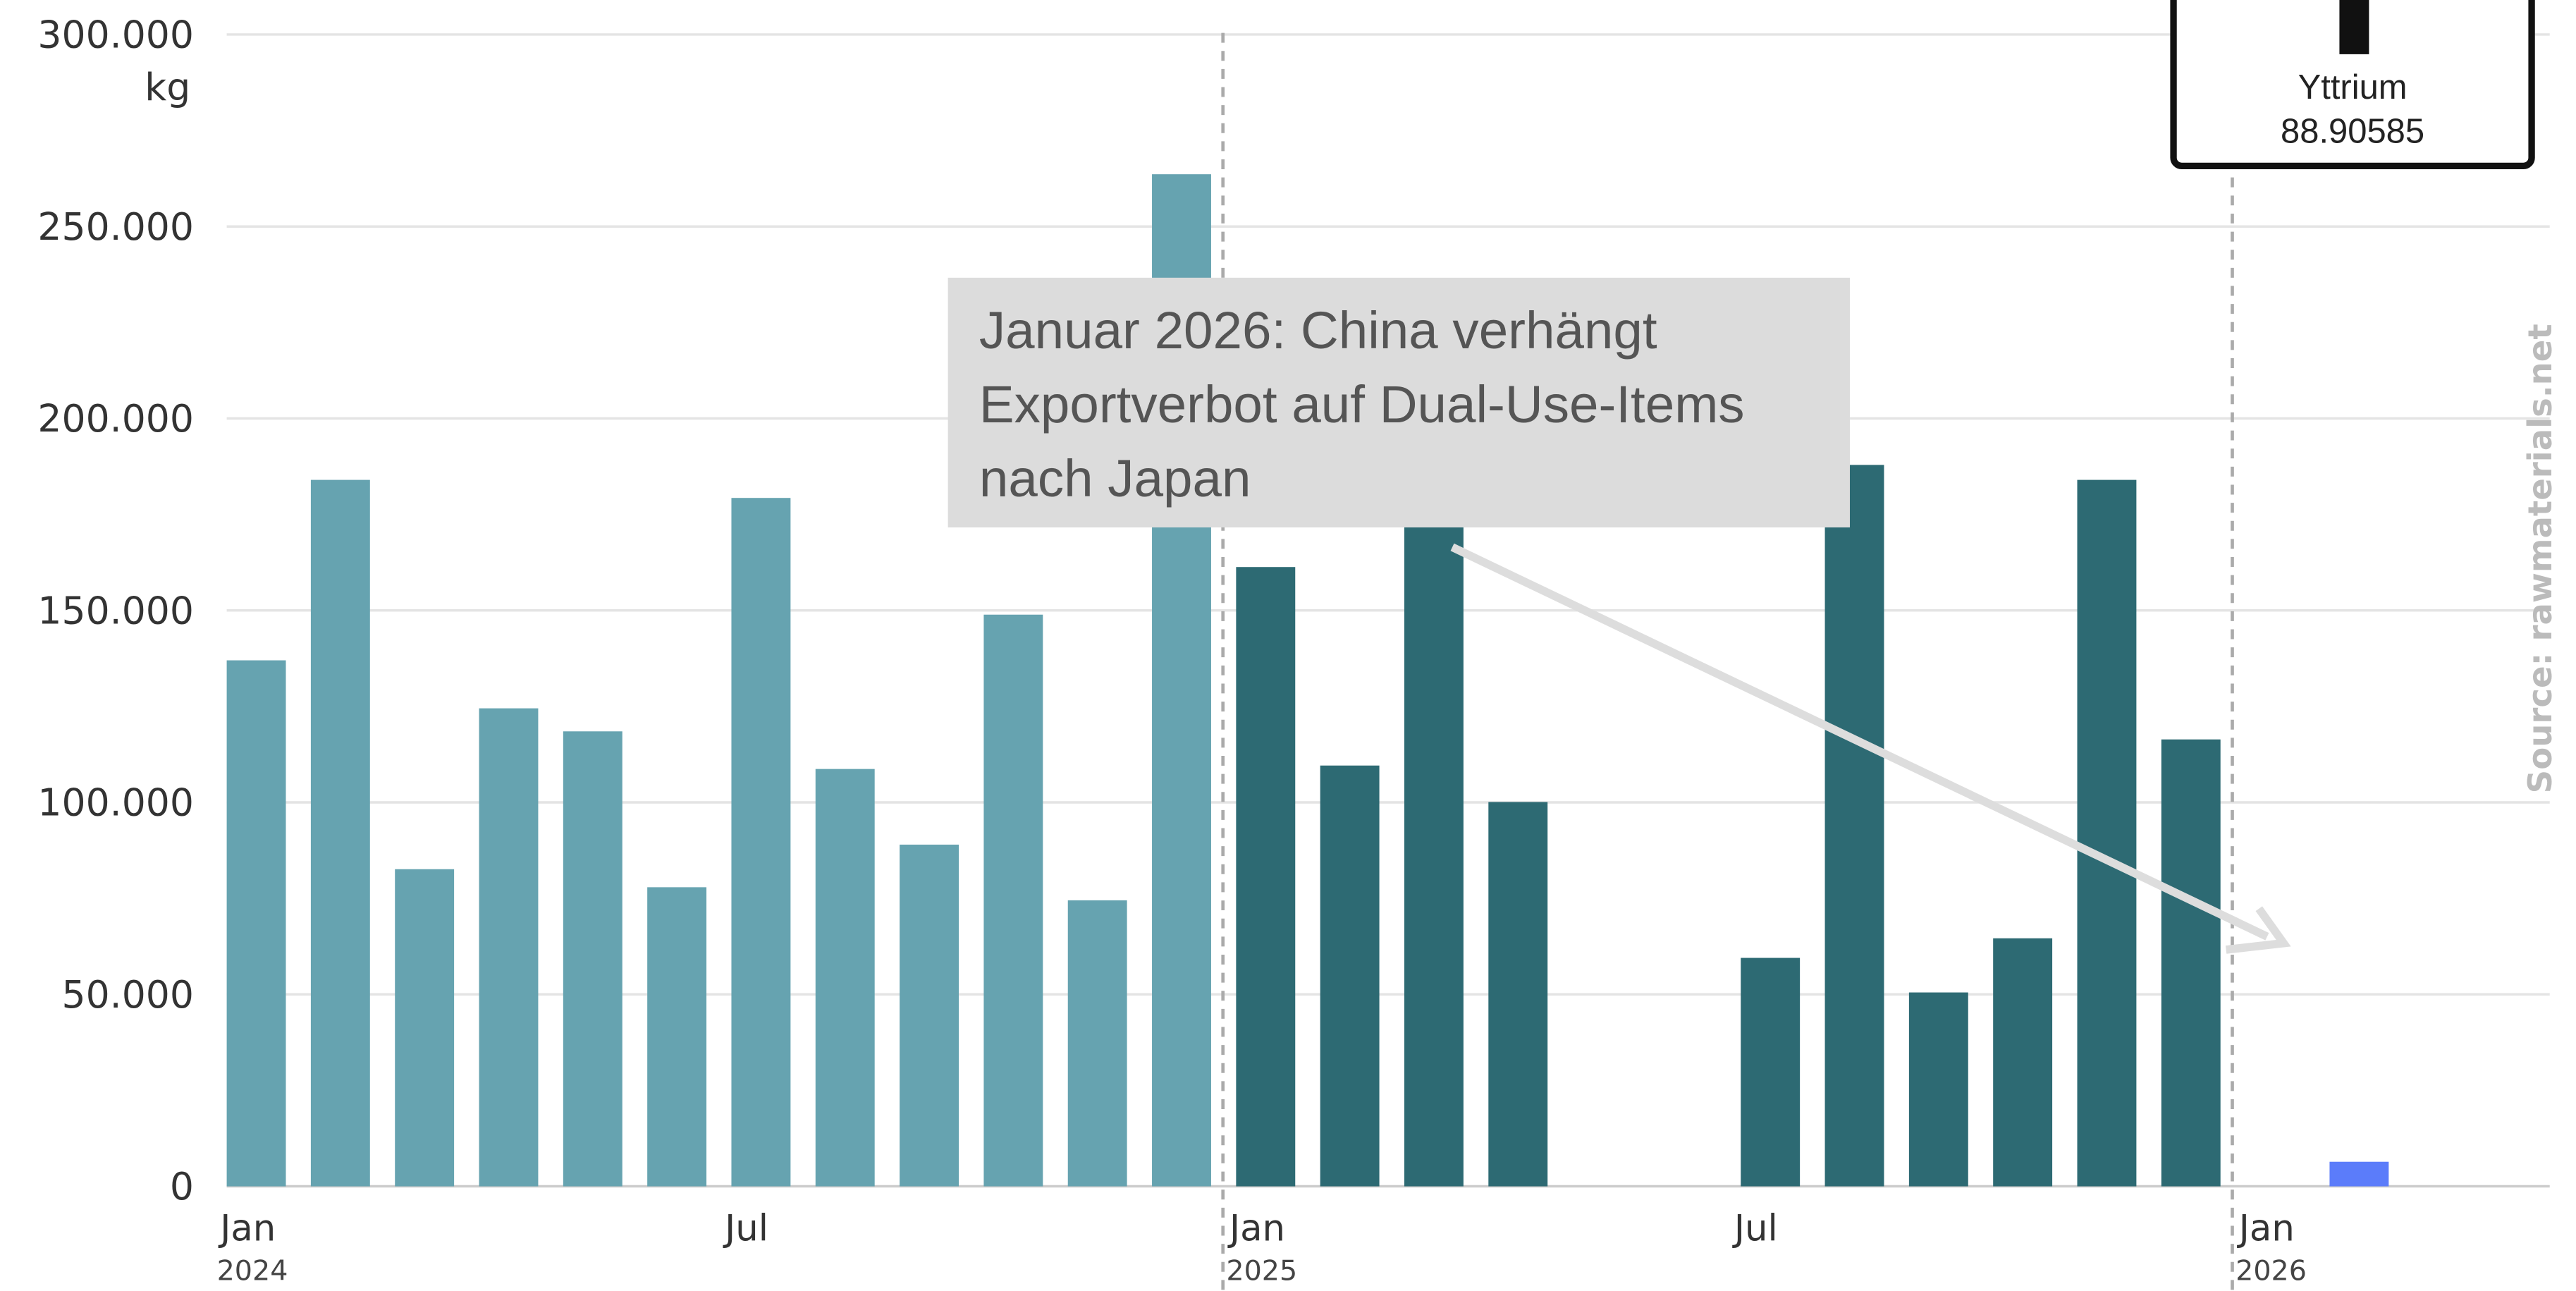  Describe the element at coordinates (115, 35) in the screenshot. I see `y-tick-label: 300.000` at that location.